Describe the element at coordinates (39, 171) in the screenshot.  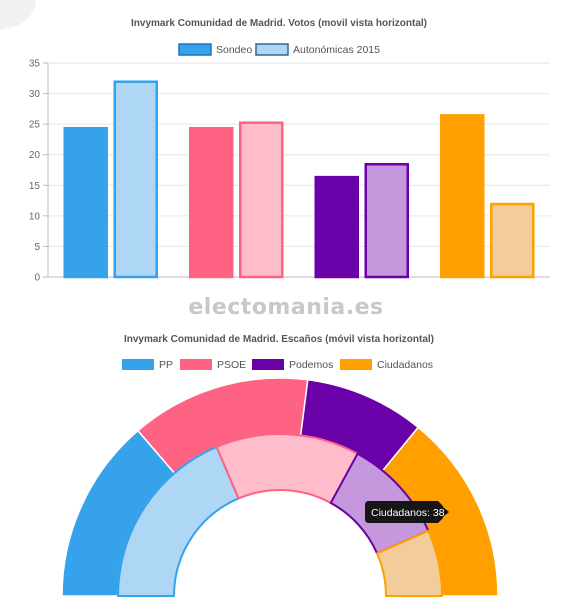
I see `bar-chart-y-axis: 0 5 10 15 20 25 30 35` at that location.